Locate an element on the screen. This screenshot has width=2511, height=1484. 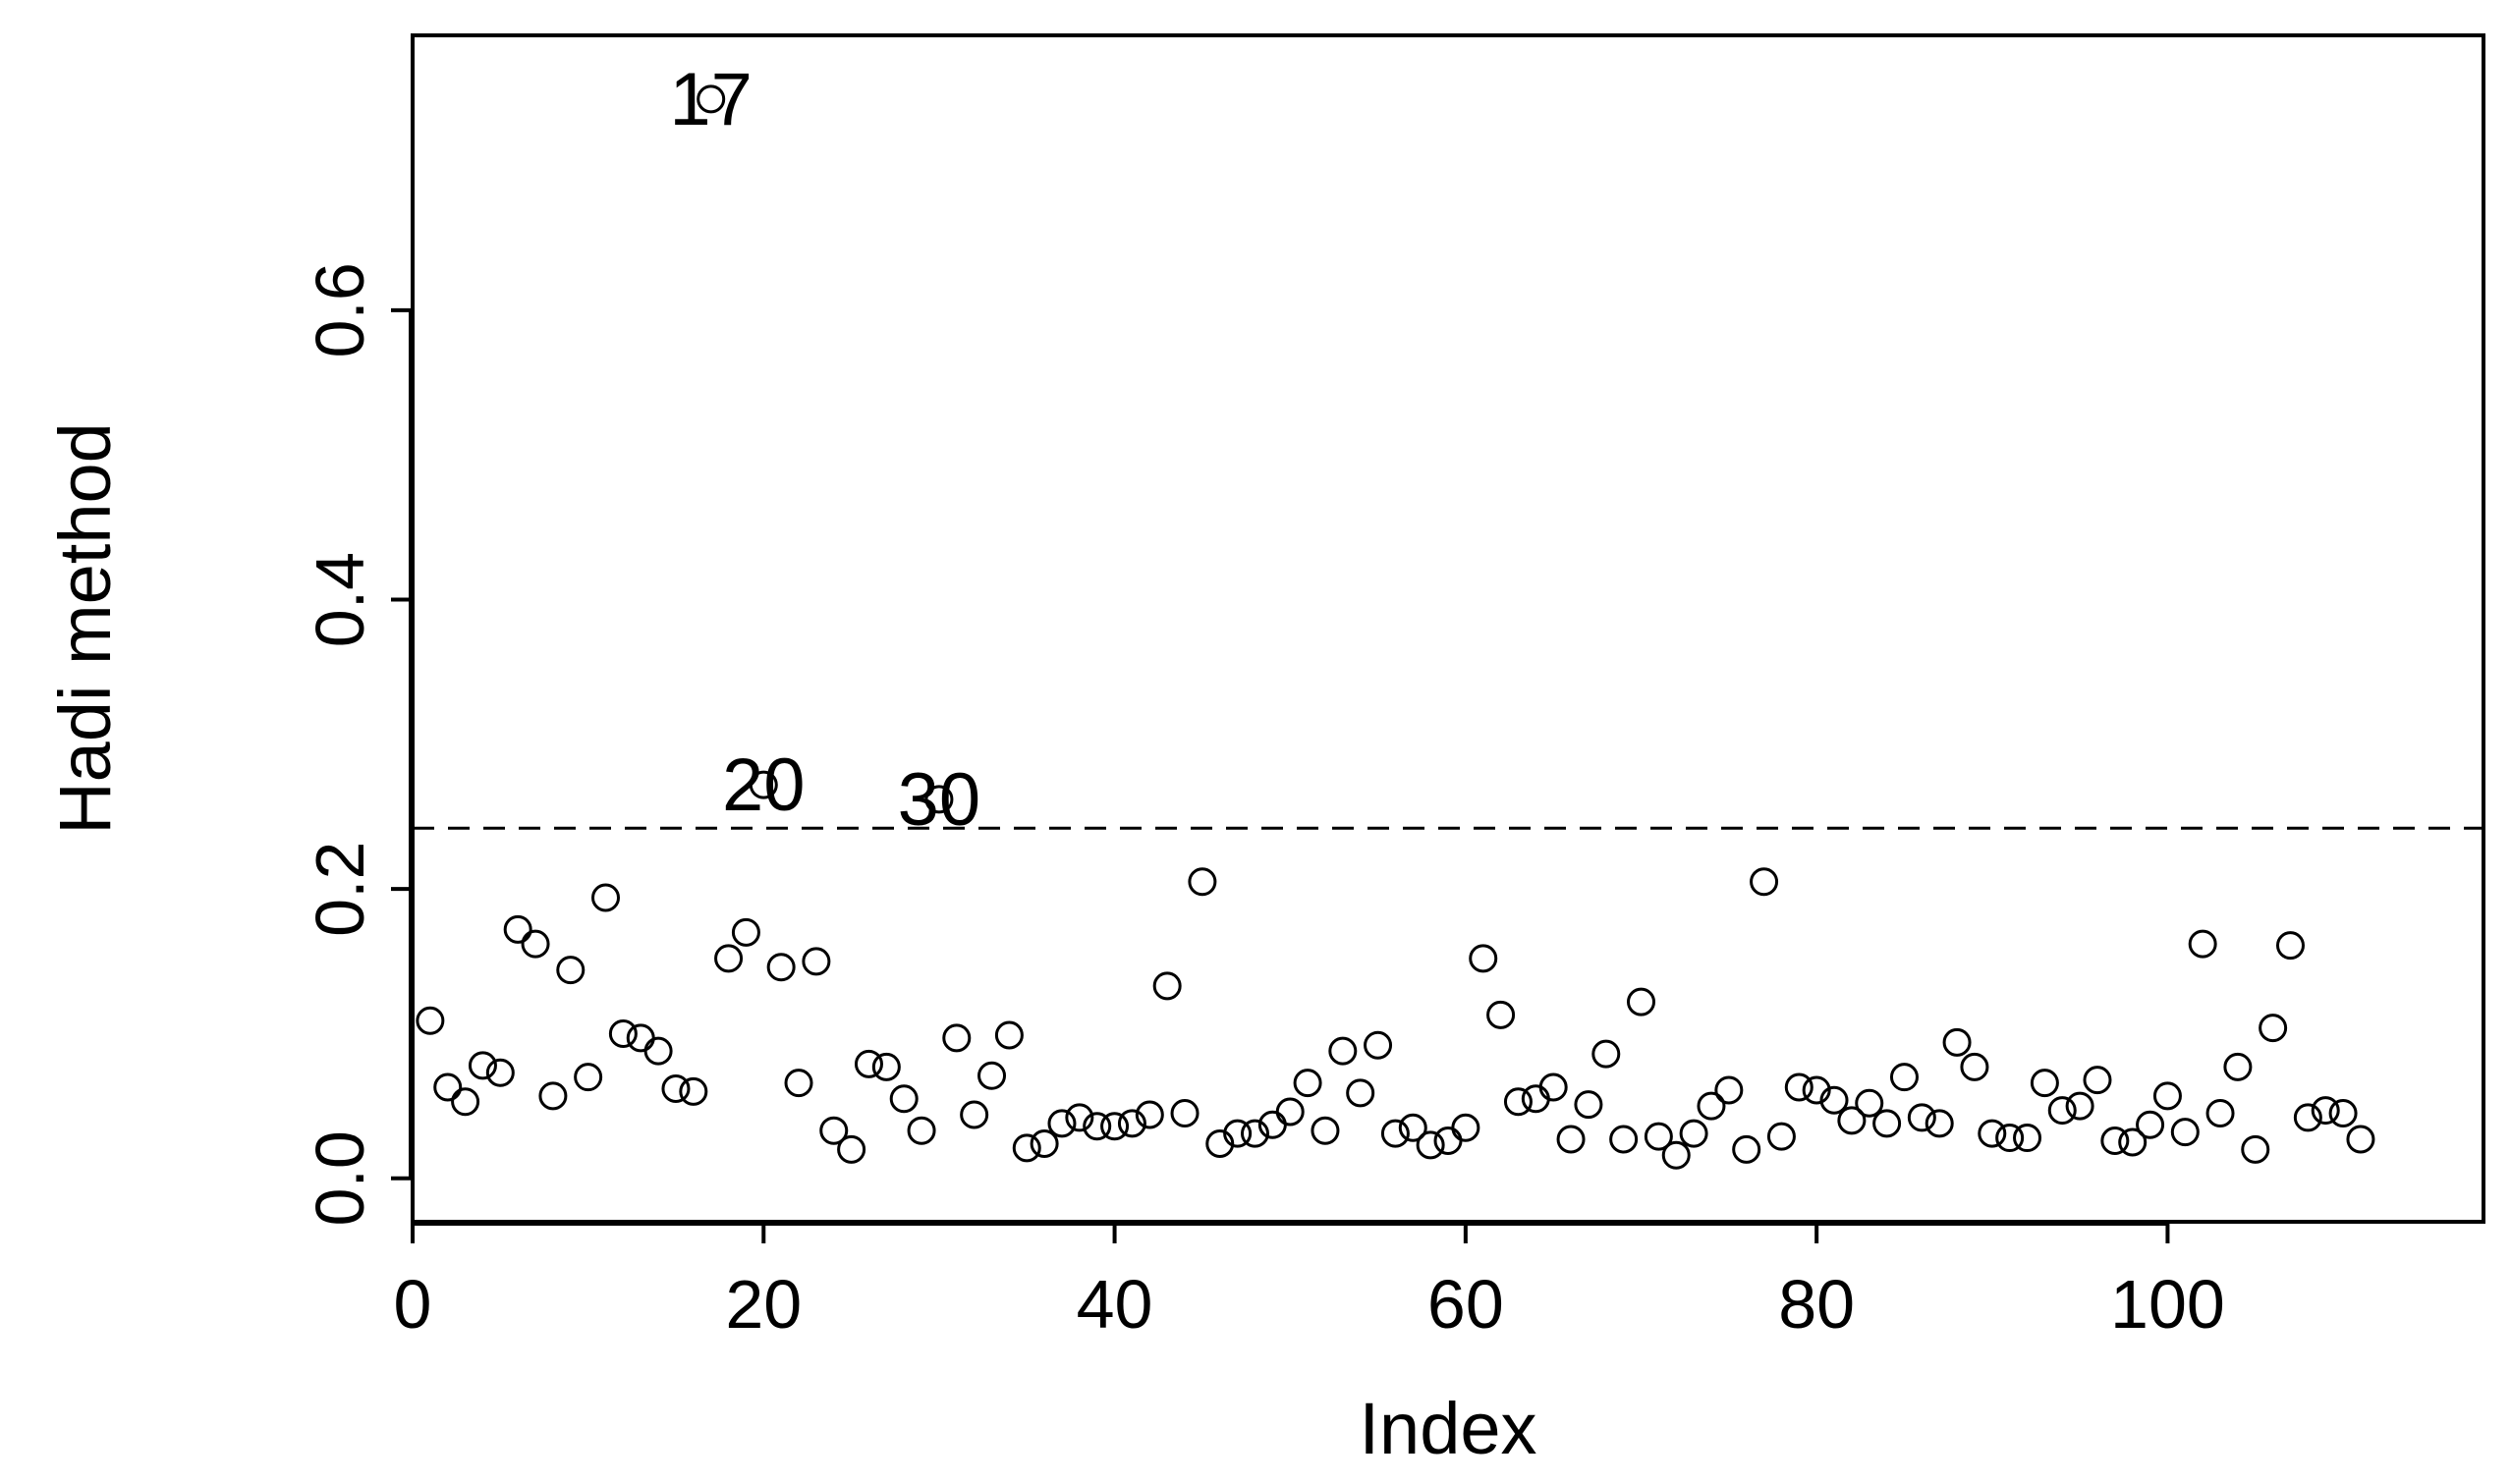
y-tick-label: 0.0 is located at coordinates (340, 1178).